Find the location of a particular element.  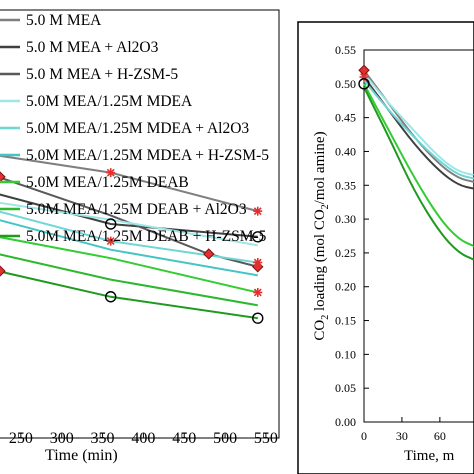

right-x-axis-label: Time, m is located at coordinates (429, 456).